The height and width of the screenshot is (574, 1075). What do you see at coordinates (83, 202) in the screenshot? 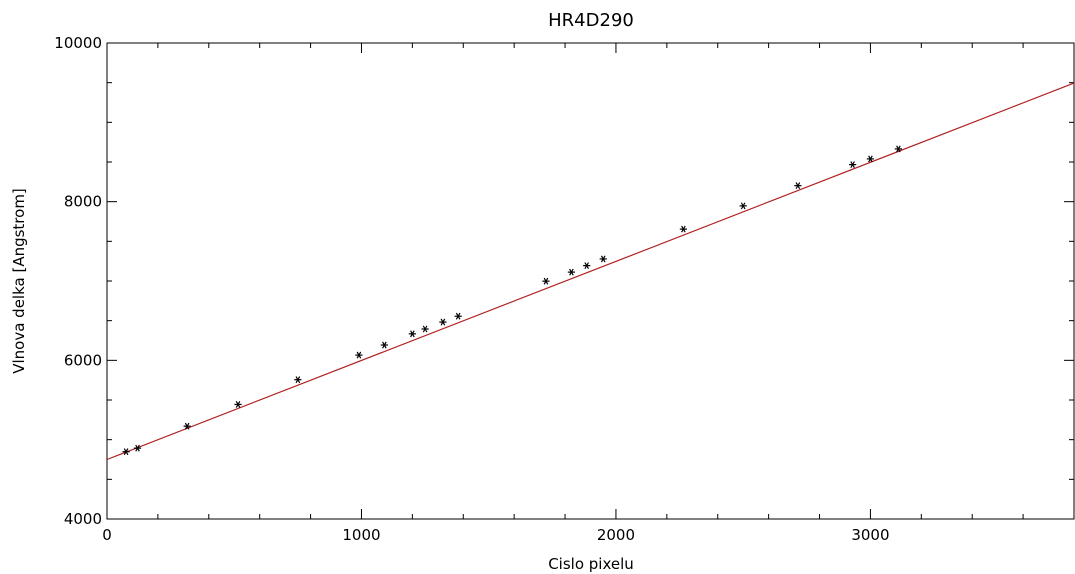
I see `y-tick-label: 8000` at bounding box center [83, 202].